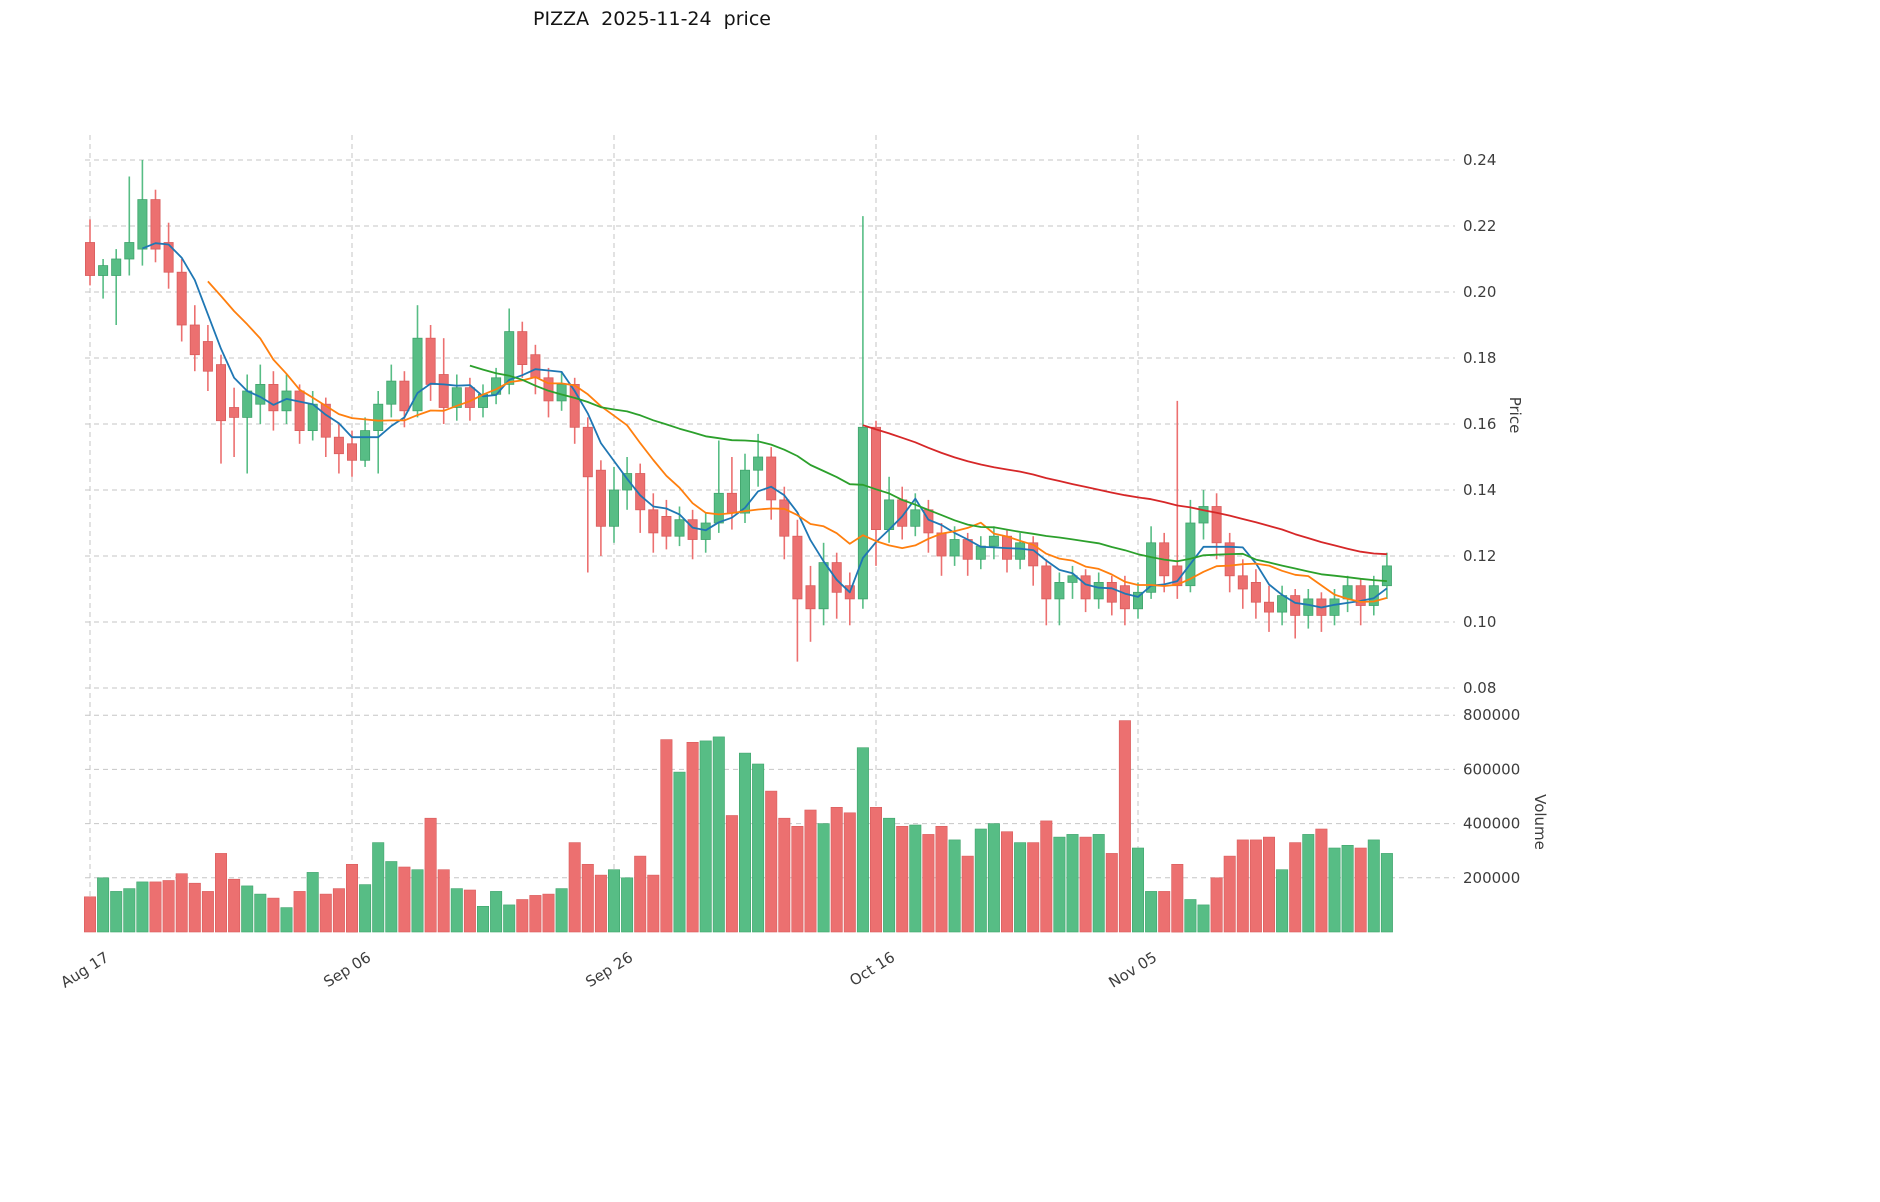 This screenshot has width=1880, height=1202. I want to click on ma-line-sma60, so click(1124, 490).